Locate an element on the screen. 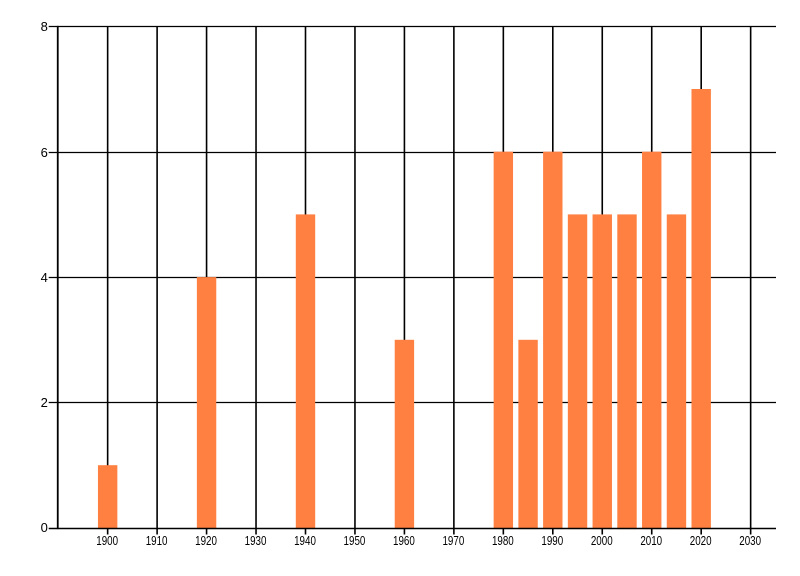  svg-text: 1970 is located at coordinates (453, 540).